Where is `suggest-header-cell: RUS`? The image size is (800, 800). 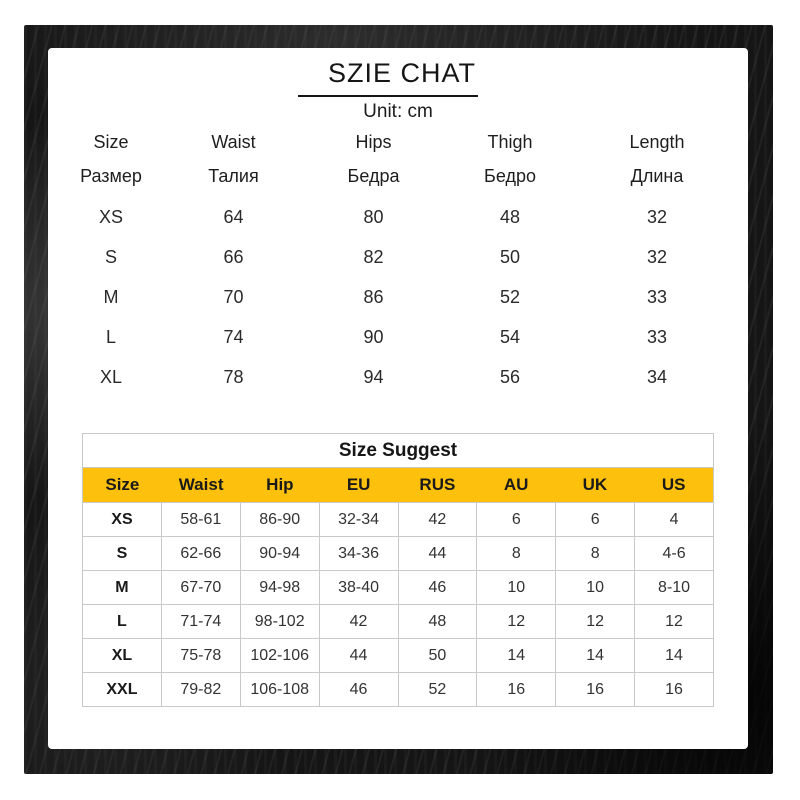
suggest-header-cell: RUS is located at coordinates (437, 485).